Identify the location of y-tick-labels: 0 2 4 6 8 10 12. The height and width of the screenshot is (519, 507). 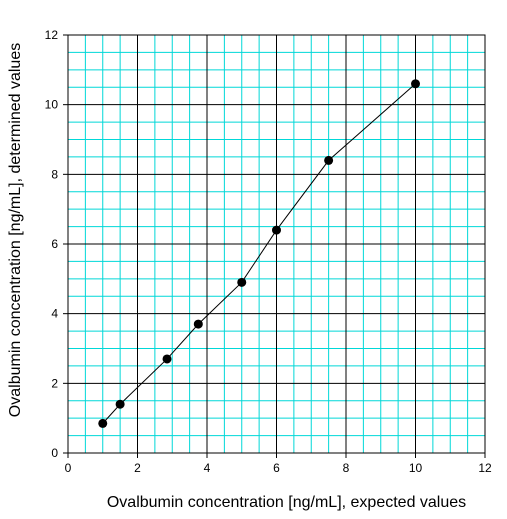
(56, 244).